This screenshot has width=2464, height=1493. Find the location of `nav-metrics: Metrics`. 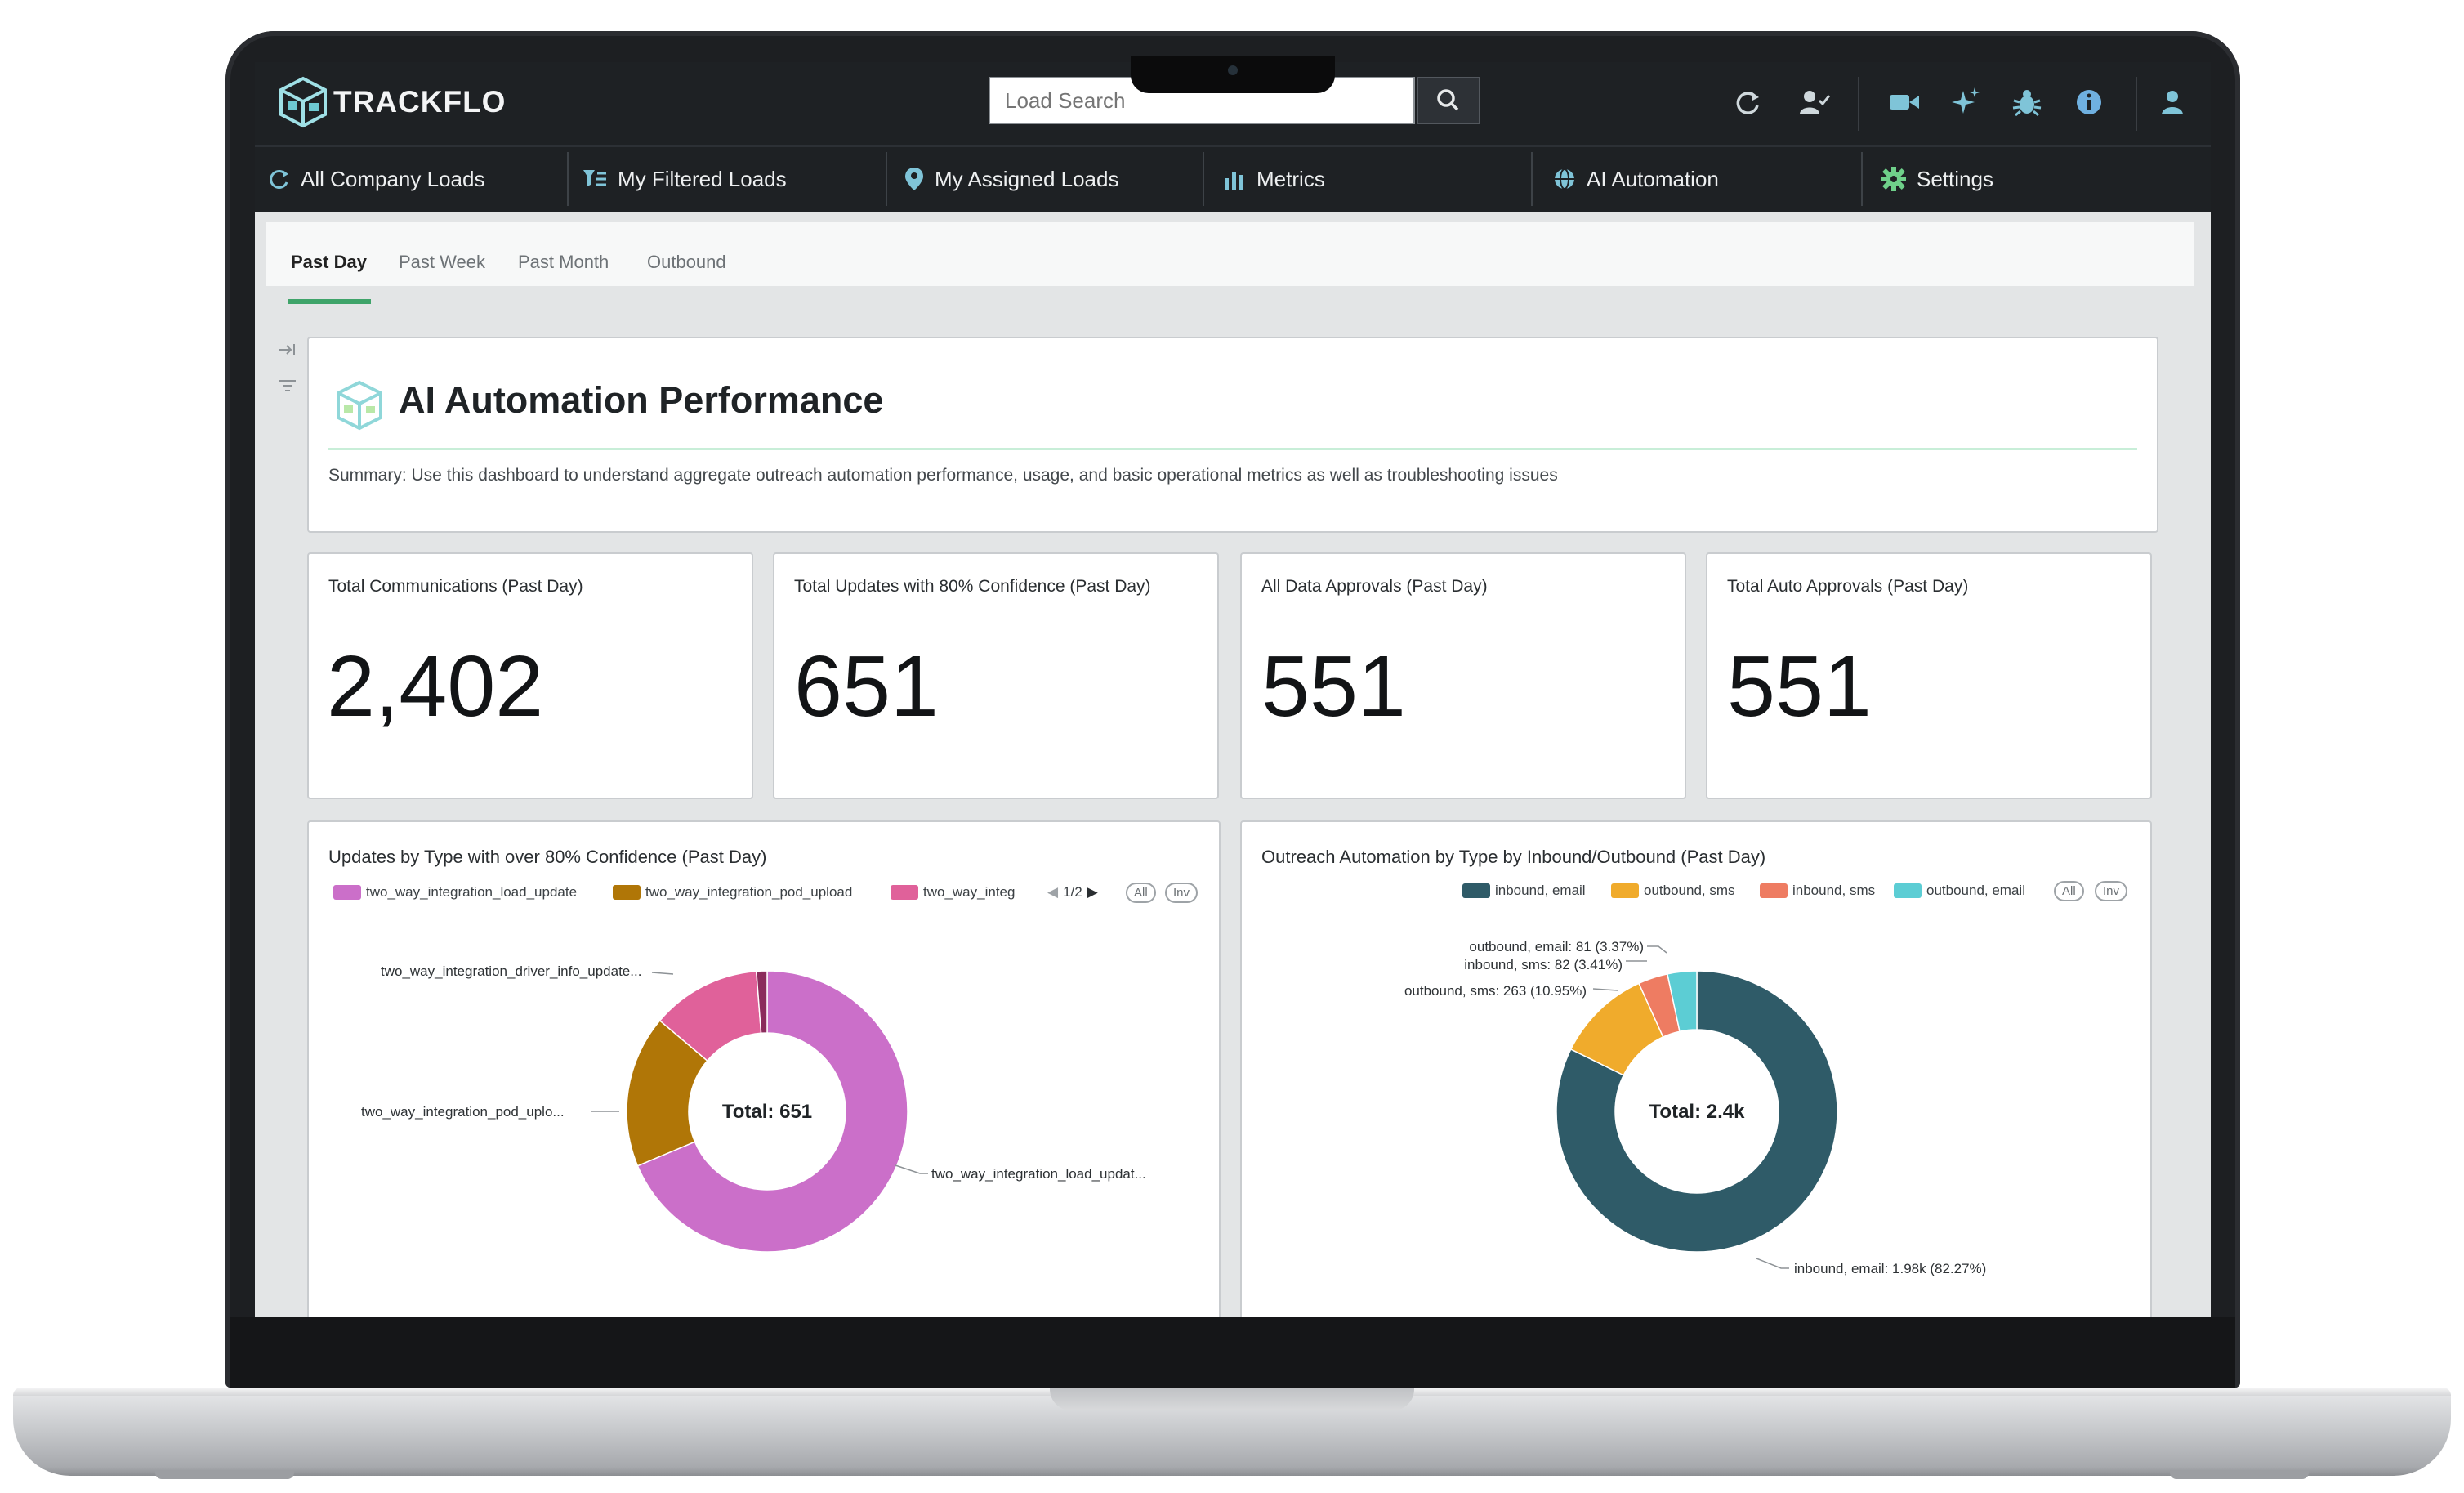

nav-metrics: Metrics is located at coordinates (1273, 178).